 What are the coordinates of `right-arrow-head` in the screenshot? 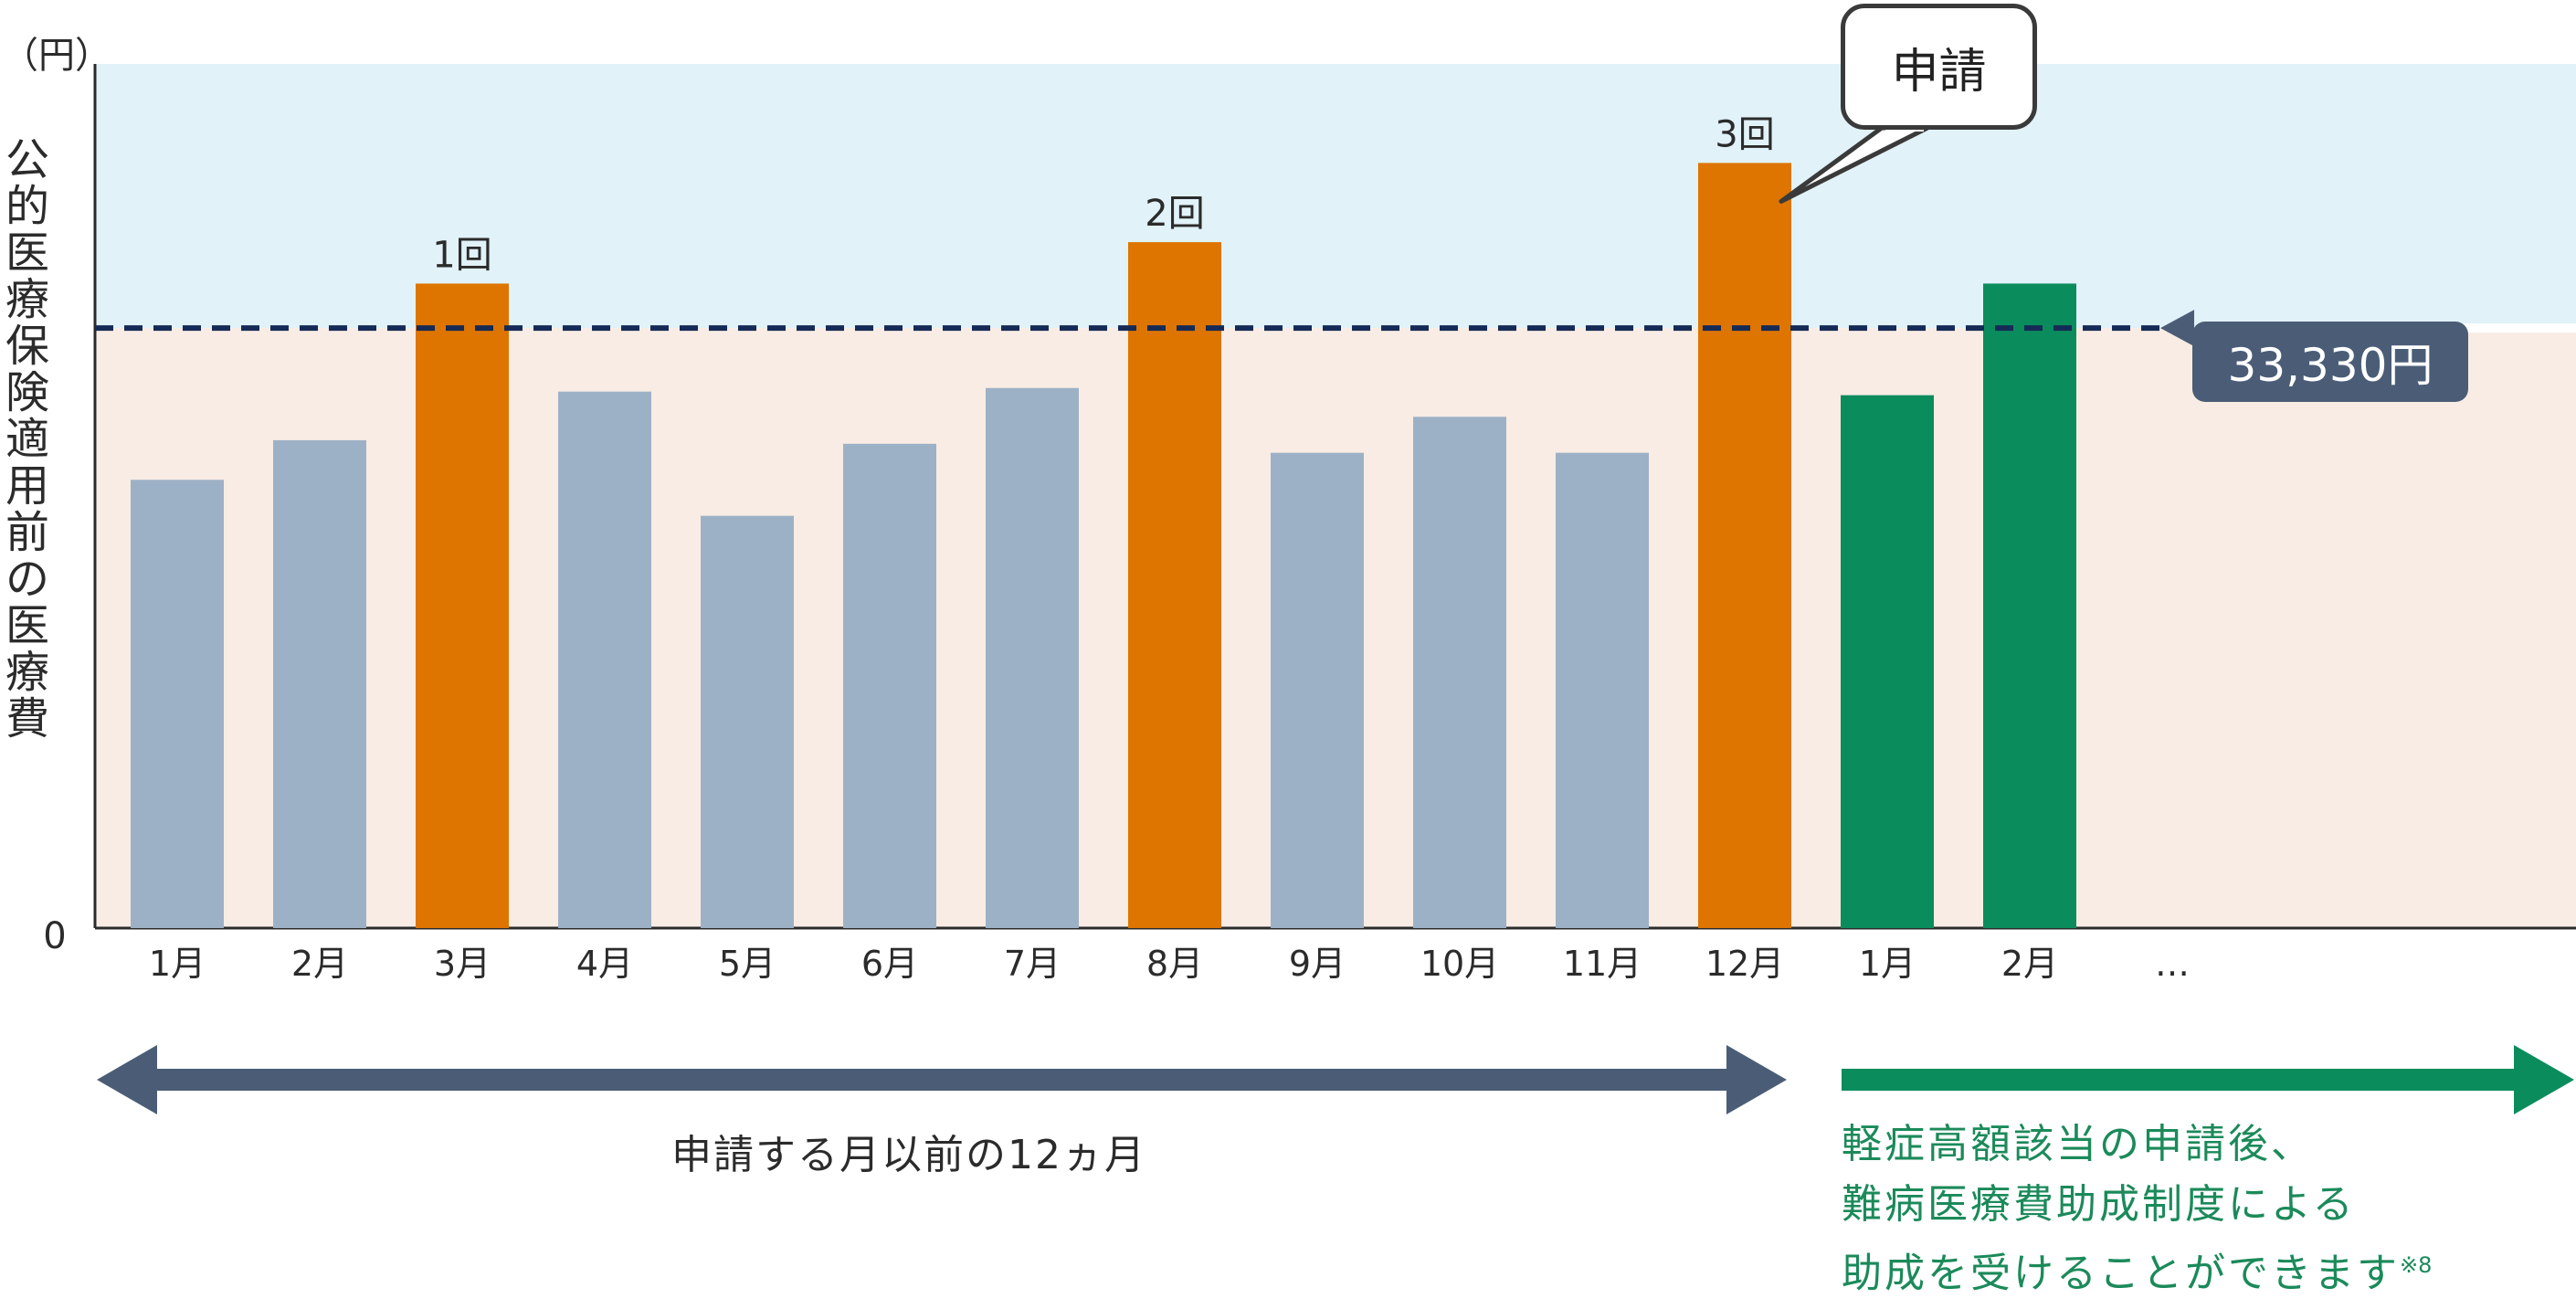 It's located at (2544, 1079).